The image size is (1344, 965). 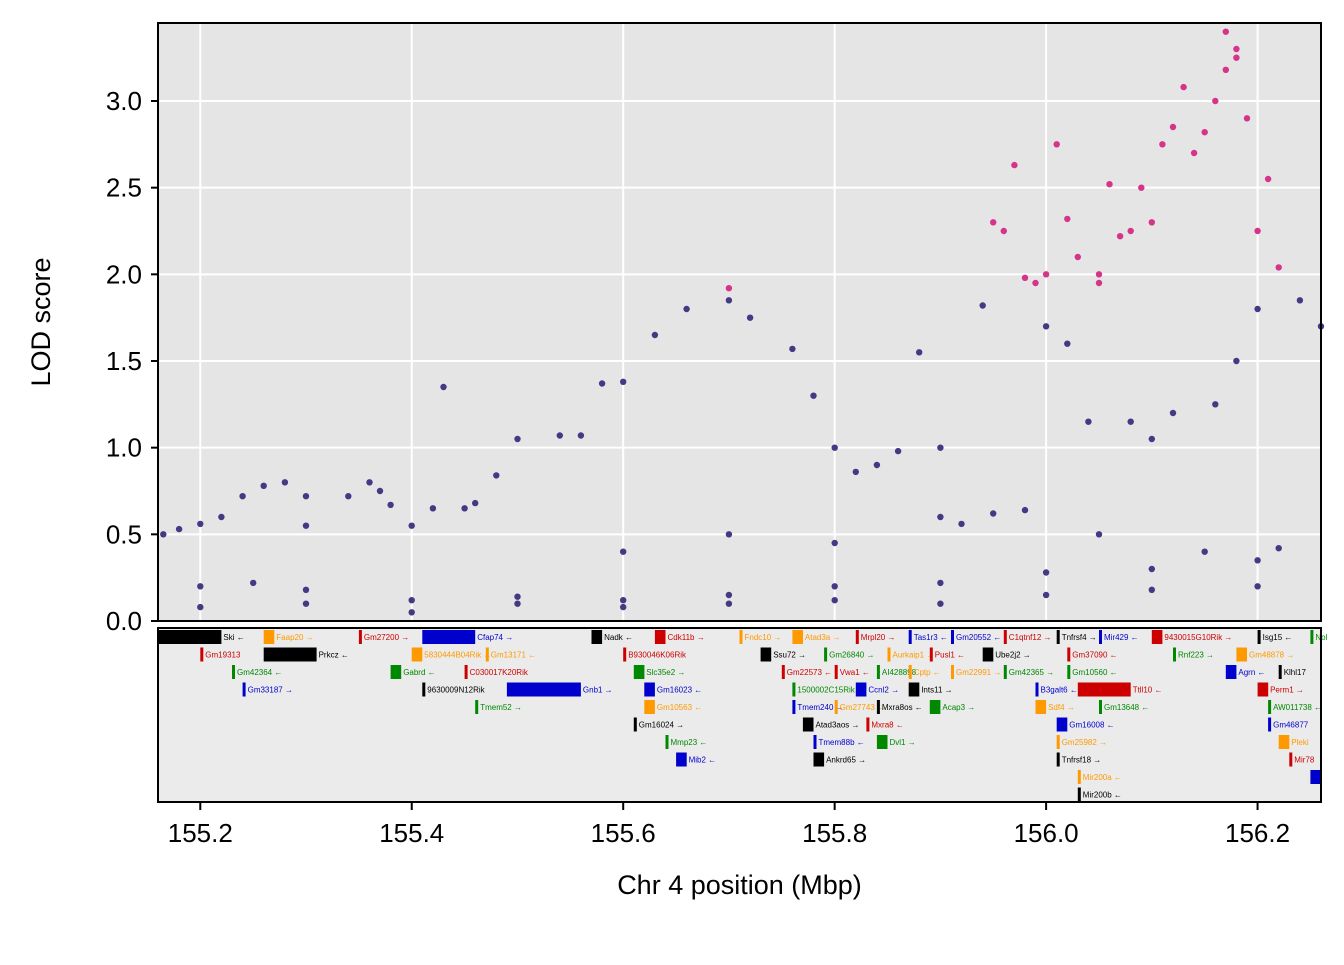 What do you see at coordinates (618, 637) in the screenshot?
I see `gene-label: Nadk ←` at bounding box center [618, 637].